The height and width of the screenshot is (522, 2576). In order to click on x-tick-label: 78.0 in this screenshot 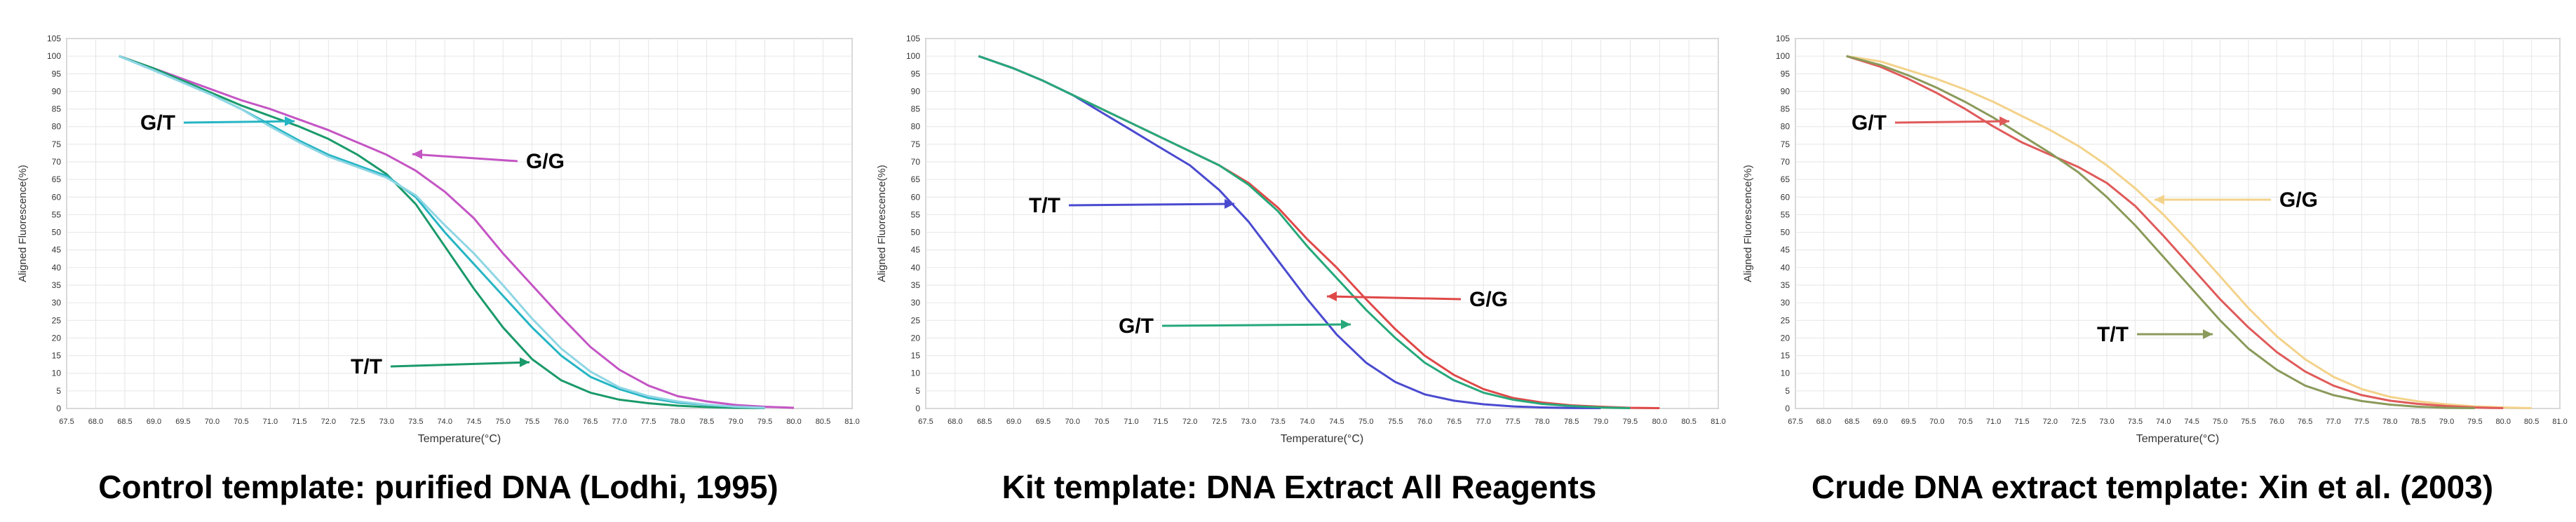, I will do `click(677, 422)`.